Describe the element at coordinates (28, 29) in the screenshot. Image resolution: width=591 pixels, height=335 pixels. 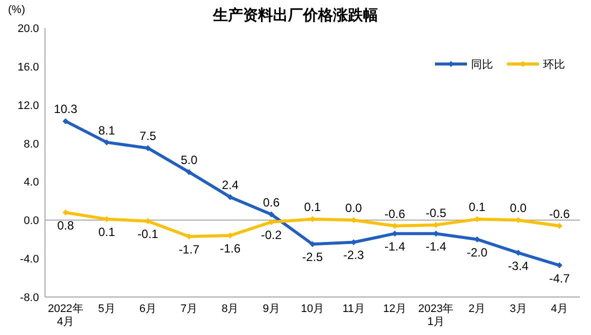
I see `y-tick-label: 20.0` at that location.